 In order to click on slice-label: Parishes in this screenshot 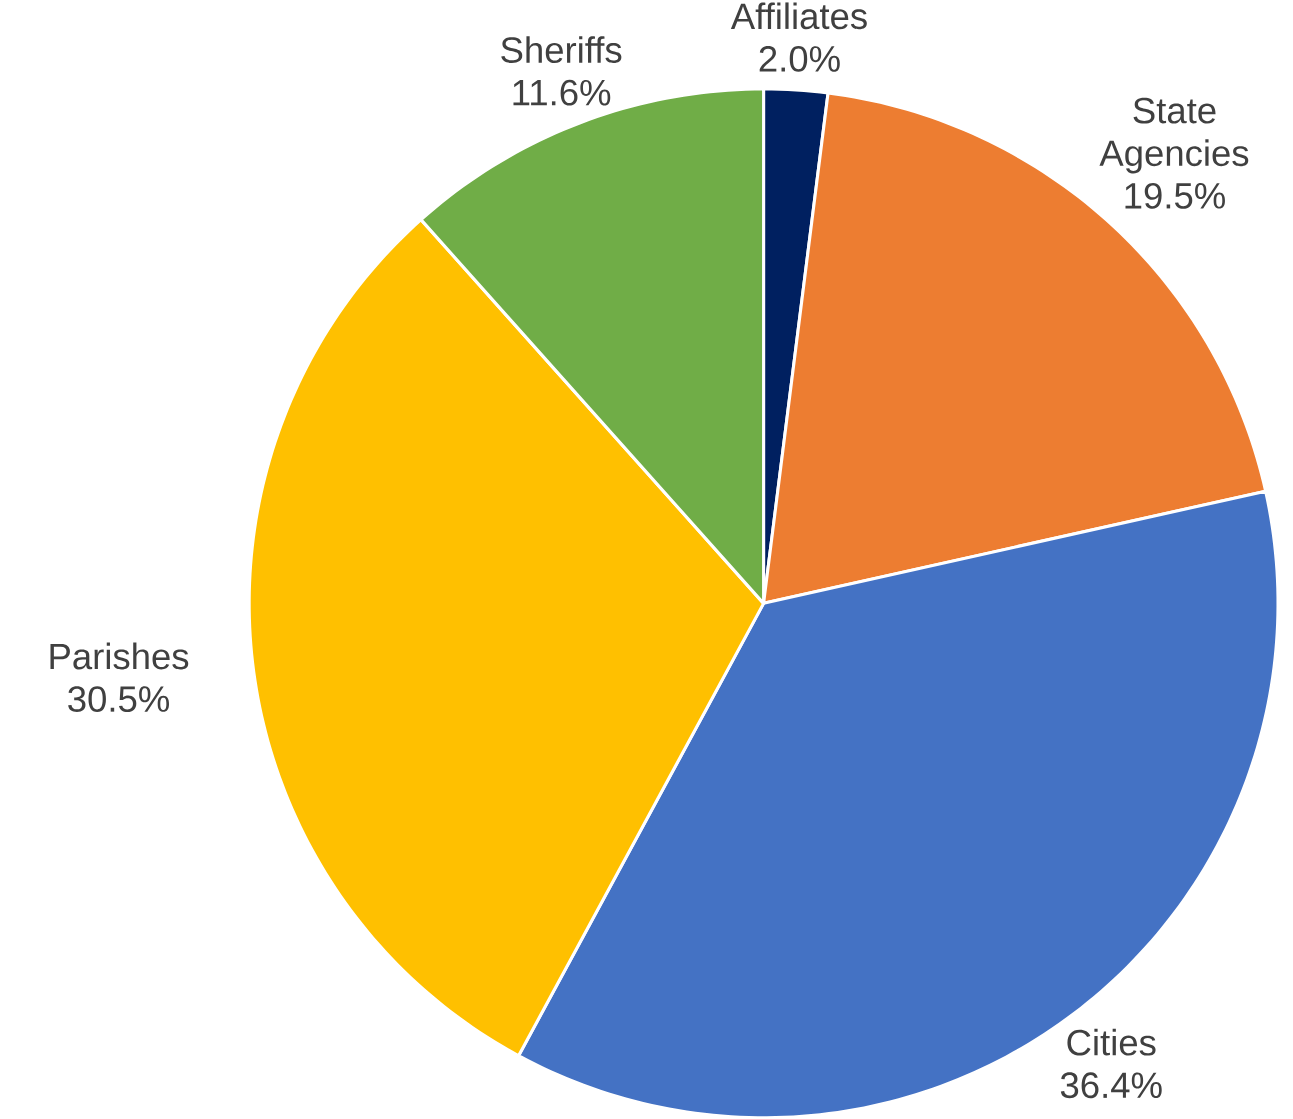, I will do `click(119, 656)`.